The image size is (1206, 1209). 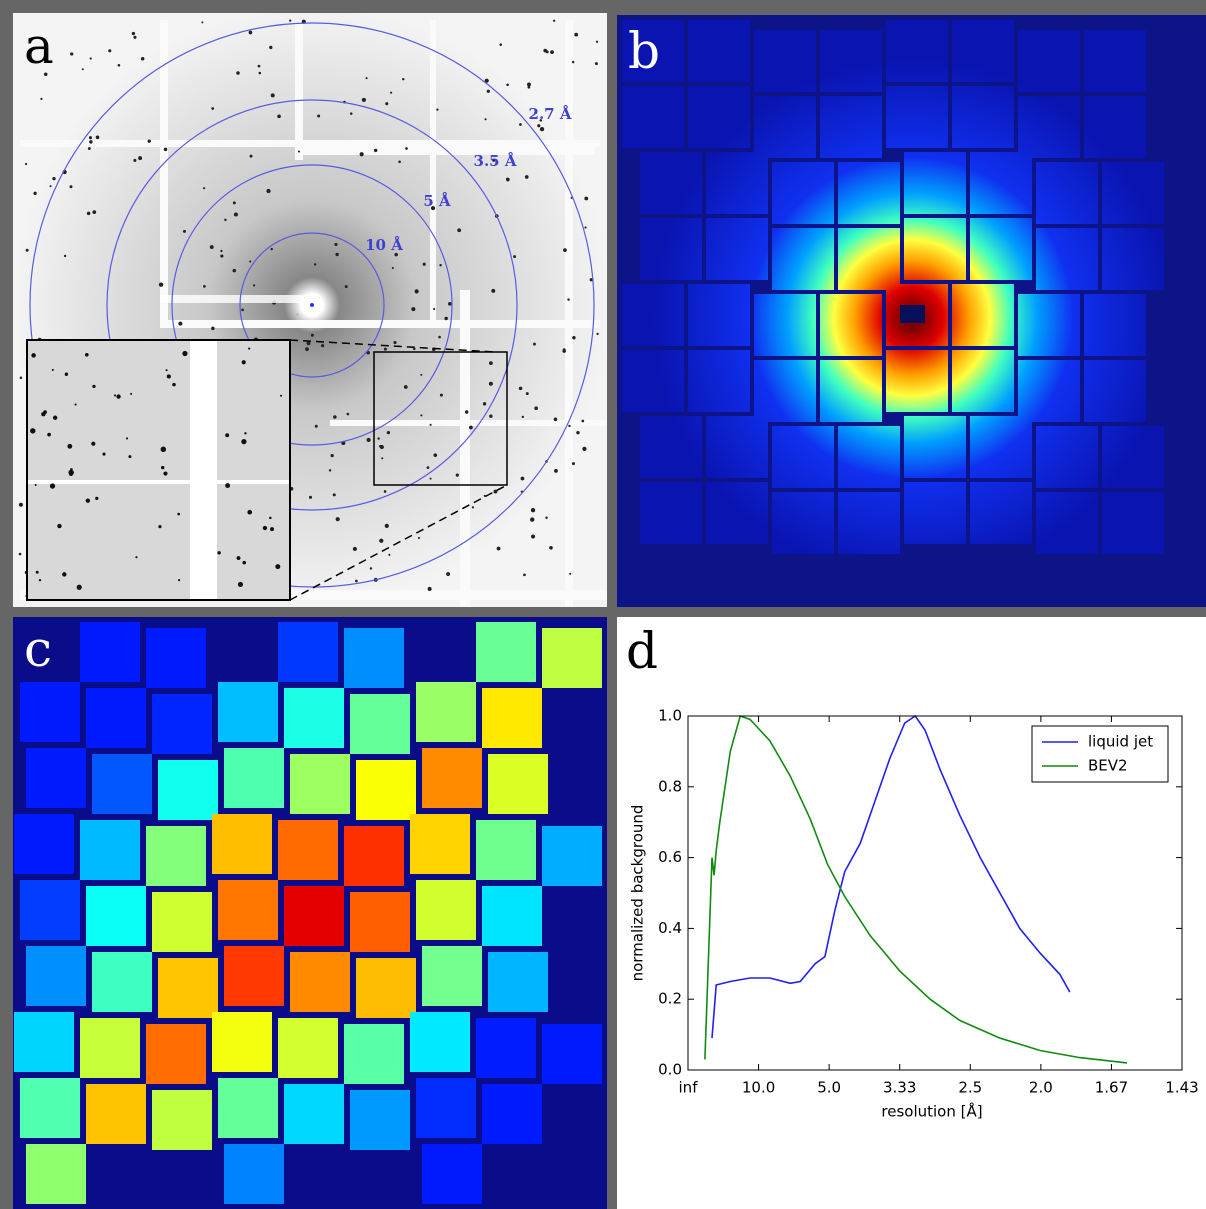 What do you see at coordinates (899, 1088) in the screenshot?
I see `x-tick-label: 3.33` at bounding box center [899, 1088].